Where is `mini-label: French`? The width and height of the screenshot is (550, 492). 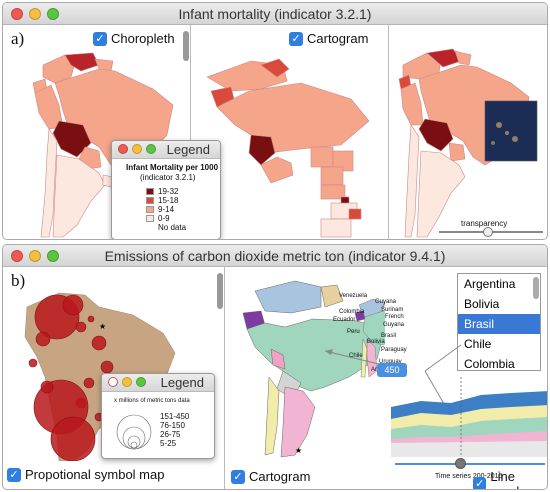 mini-label: French is located at coordinates (394, 317).